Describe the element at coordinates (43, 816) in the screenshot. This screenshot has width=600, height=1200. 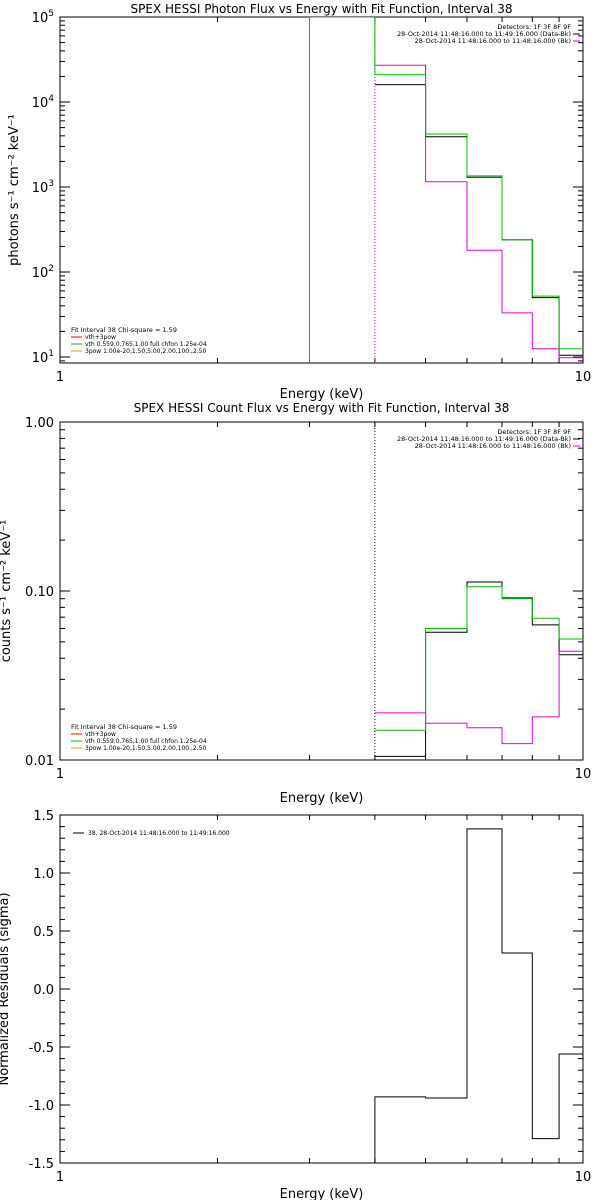
I see `y-tick-label: 1.5` at that location.